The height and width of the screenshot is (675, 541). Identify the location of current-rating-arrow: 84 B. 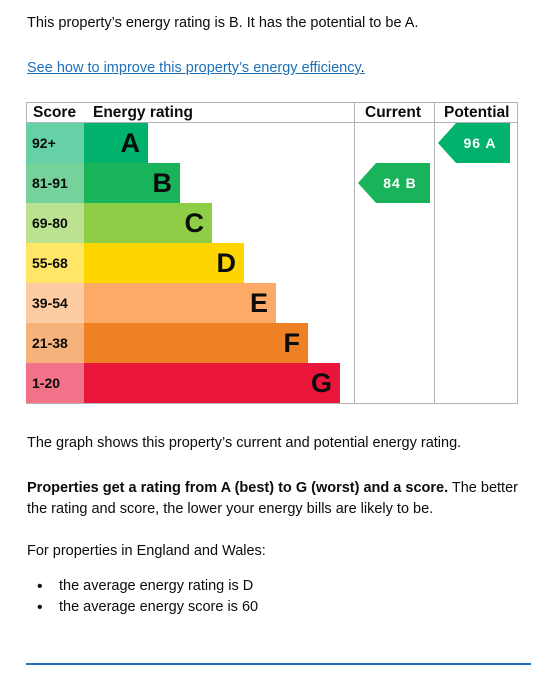
(394, 183).